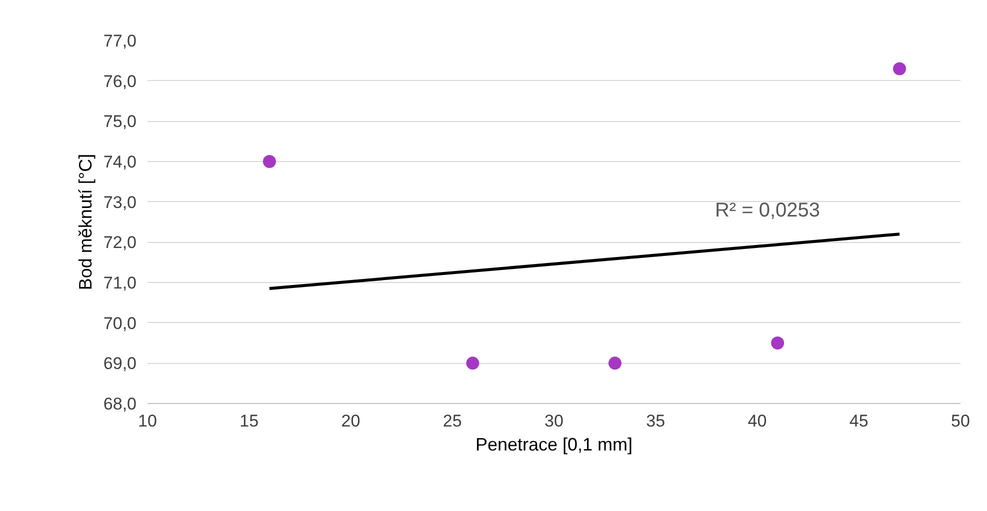  I want to click on y-tick-label: 69,0, so click(120, 364).